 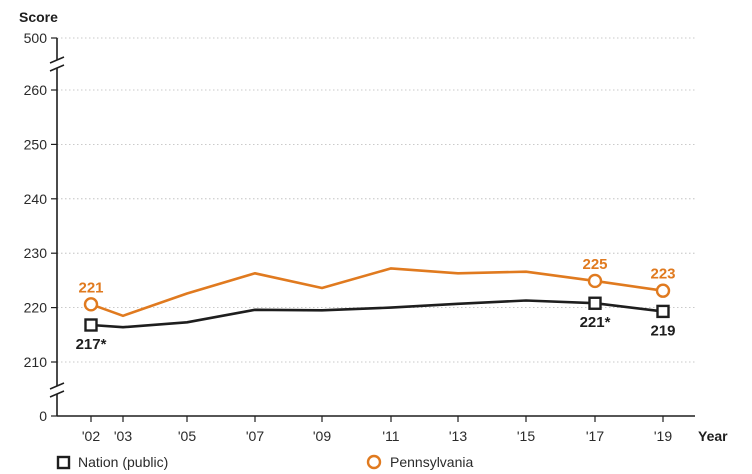 What do you see at coordinates (322, 436) in the screenshot?
I see `x-tick-label: '09` at bounding box center [322, 436].